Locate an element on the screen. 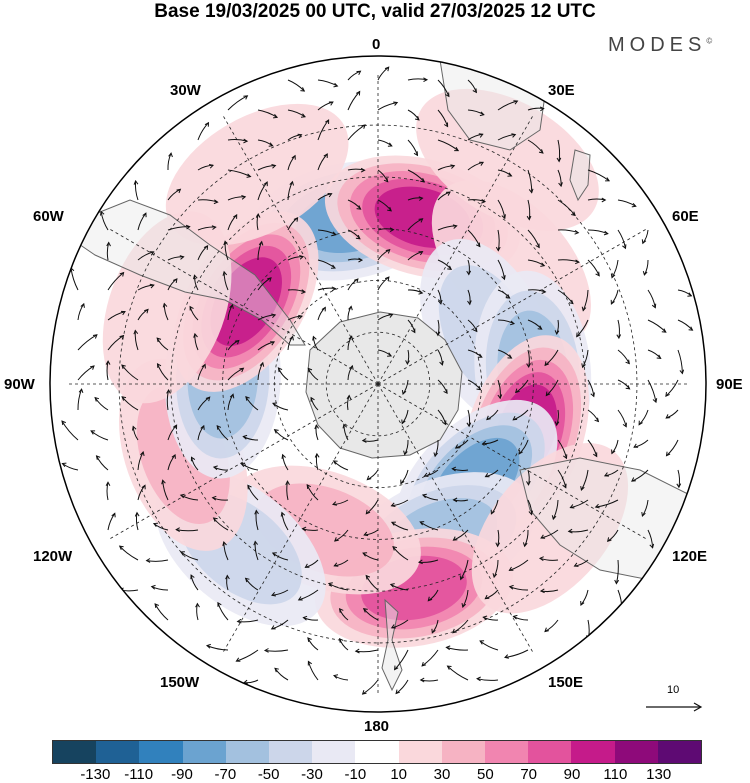 Image resolution: width=750 pixels, height=783 pixels. lon-label-120w: 120W is located at coordinates (53, 556).